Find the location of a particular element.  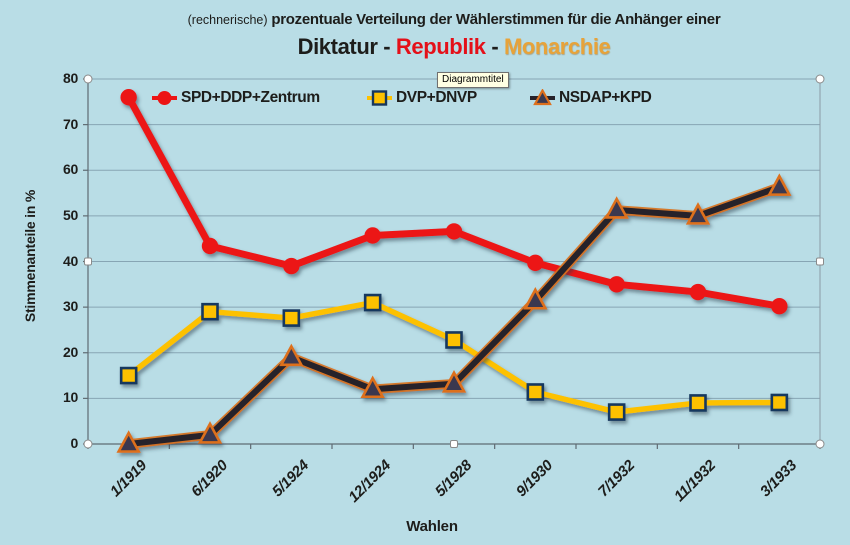

data-point-DVP+DNVP-5/1924 is located at coordinates (291, 318).